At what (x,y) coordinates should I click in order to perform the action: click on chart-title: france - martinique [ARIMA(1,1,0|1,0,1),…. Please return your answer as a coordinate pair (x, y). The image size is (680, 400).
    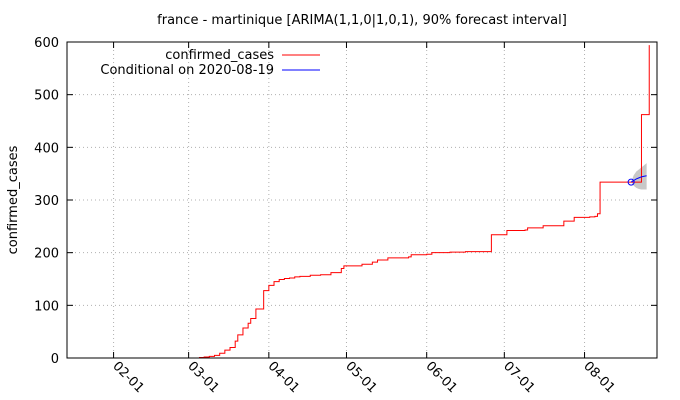
    Looking at the image, I should click on (362, 20).